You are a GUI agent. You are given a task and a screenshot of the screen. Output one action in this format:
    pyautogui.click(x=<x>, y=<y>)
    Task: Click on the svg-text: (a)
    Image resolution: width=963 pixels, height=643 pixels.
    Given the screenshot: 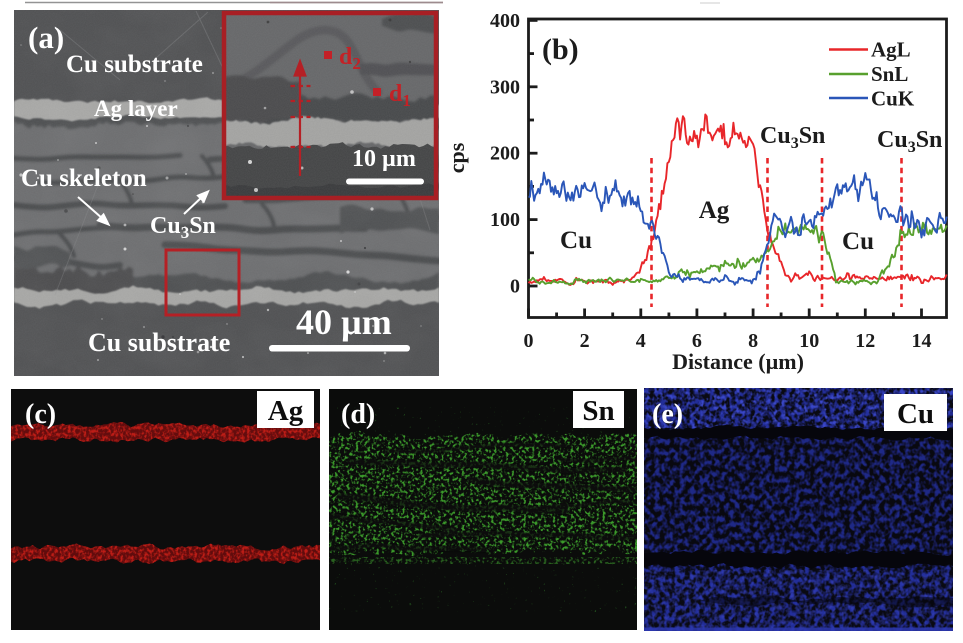 What is the action you would take?
    pyautogui.click(x=46, y=37)
    